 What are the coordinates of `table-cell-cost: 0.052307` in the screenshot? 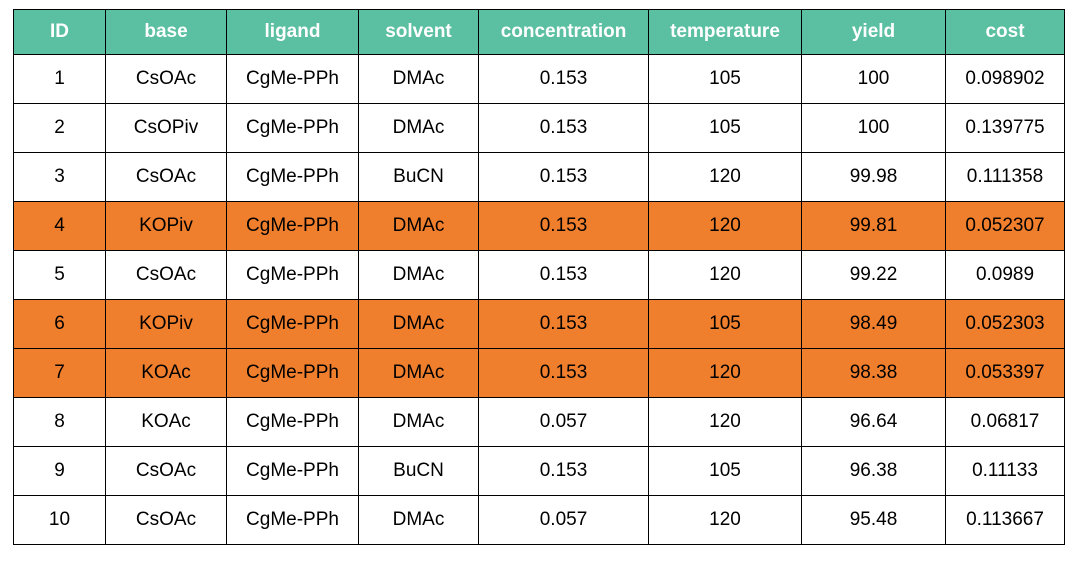 It's located at (1005, 226).